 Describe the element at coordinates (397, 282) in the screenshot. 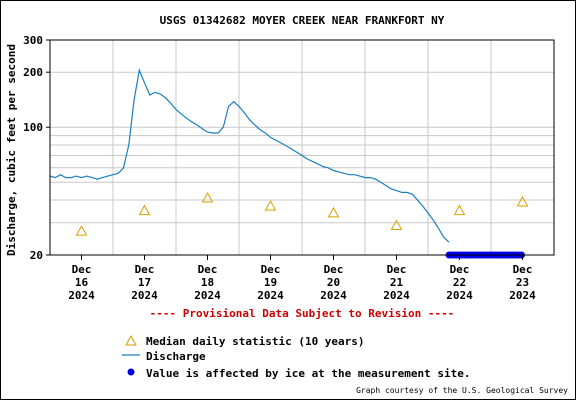

I see `x-tick-label: 21` at that location.